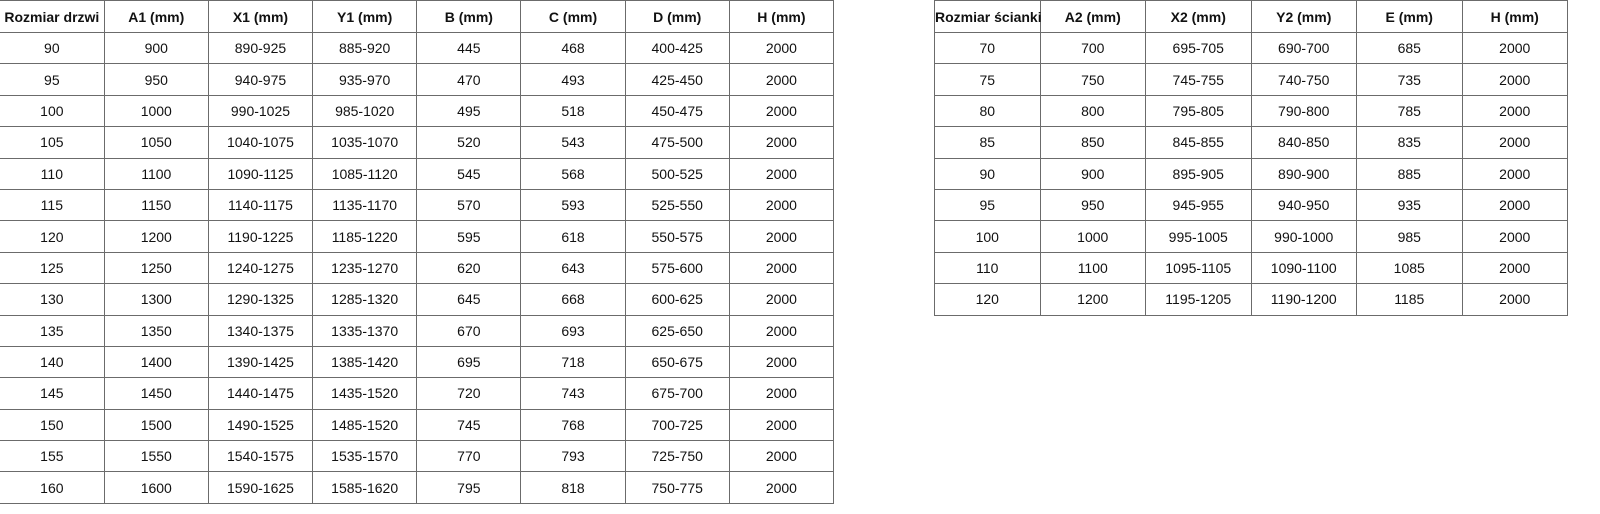 The image size is (1600, 514). Describe the element at coordinates (156, 362) in the screenshot. I see `table-cell: 1400` at that location.